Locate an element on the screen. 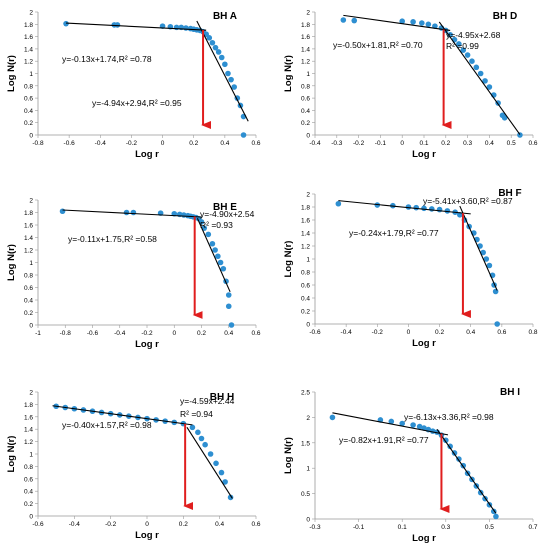 The image size is (547, 550). trend-equation-label: y=-0.82x+1.91,R² =0.77 is located at coordinates (384, 440).